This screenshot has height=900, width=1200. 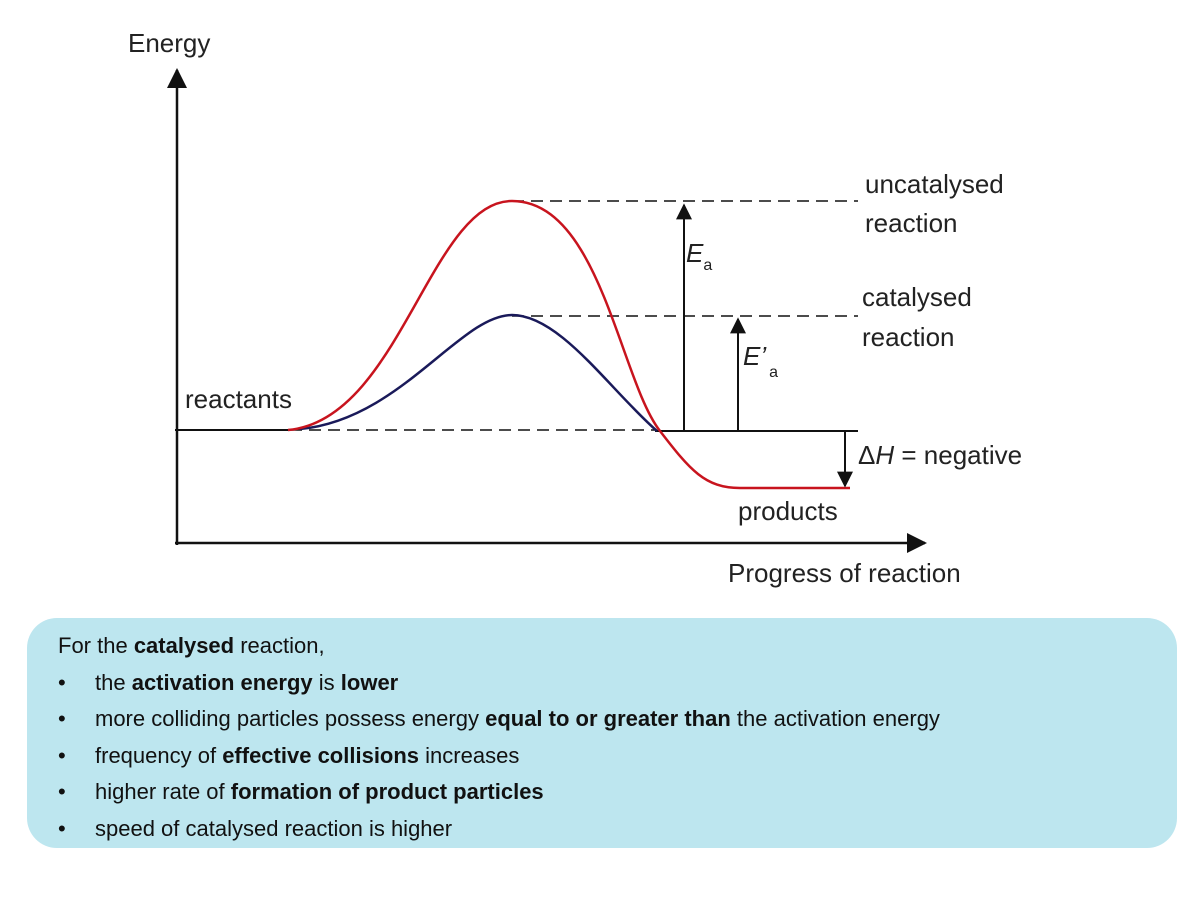 I want to click on bold-text: catalysed, so click(x=184, y=645).